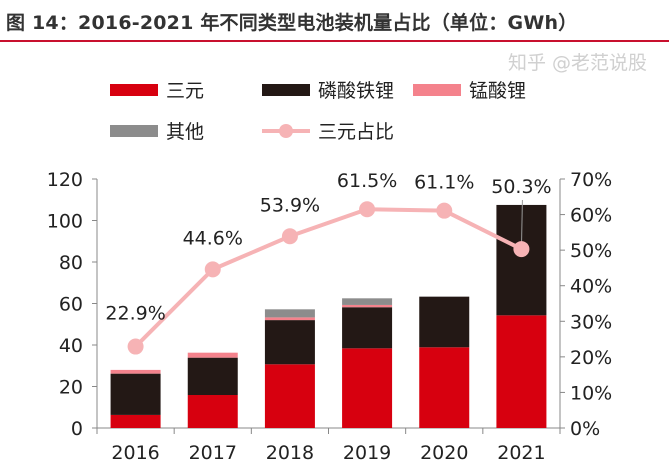 The image size is (669, 462). What do you see at coordinates (367, 452) in the screenshot?
I see `x-tick-label: 2019` at bounding box center [367, 452].